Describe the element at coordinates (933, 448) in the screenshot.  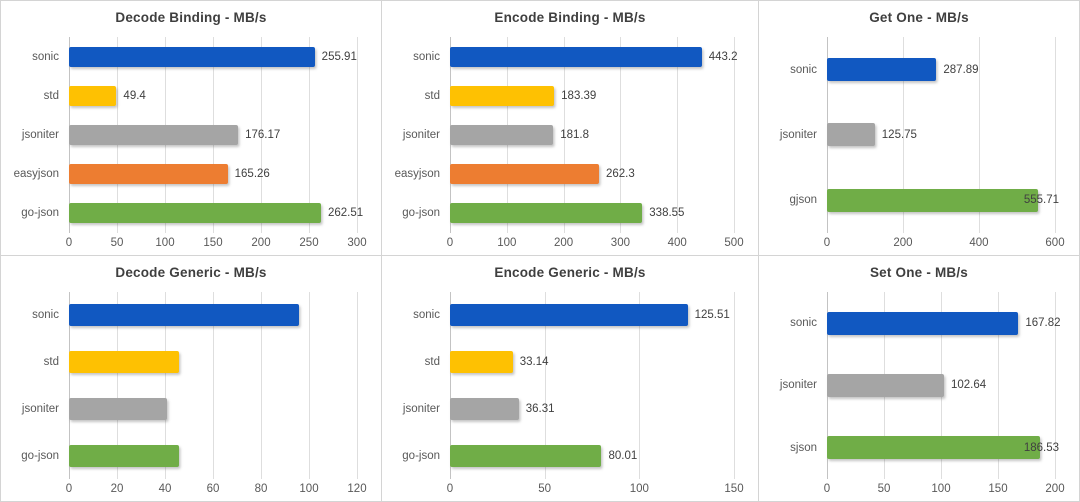
I see `bar-sjson` at that location.